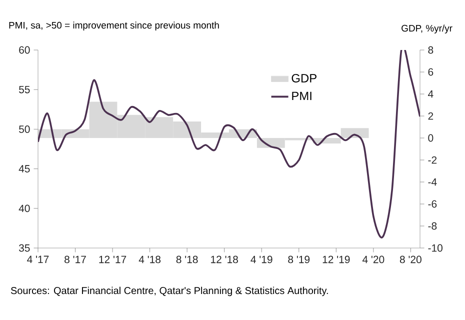 The height and width of the screenshot is (320, 465). Describe the element at coordinates (432, 226) in the screenshot. I see `y2-tick-label: -8` at that location.